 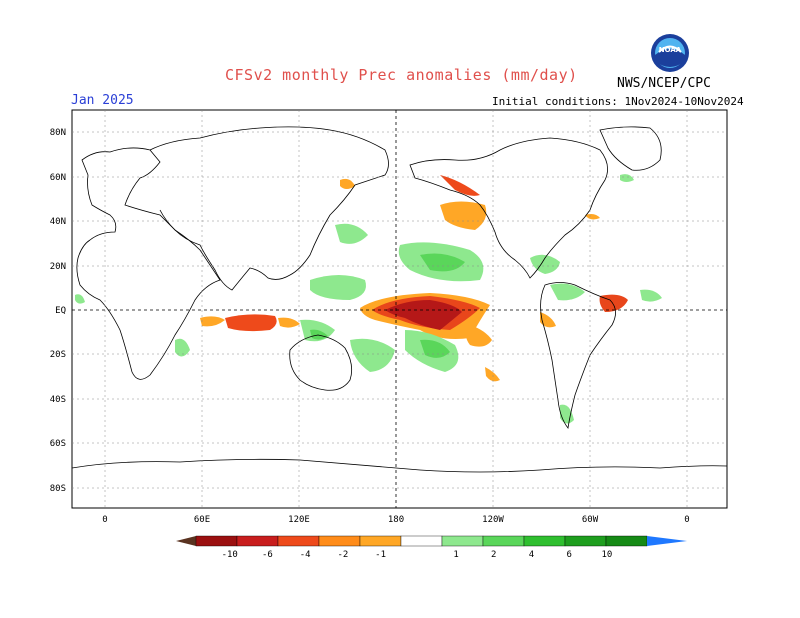 What do you see at coordinates (230, 555) in the screenshot?
I see `colorbar-label: -10` at bounding box center [230, 555].